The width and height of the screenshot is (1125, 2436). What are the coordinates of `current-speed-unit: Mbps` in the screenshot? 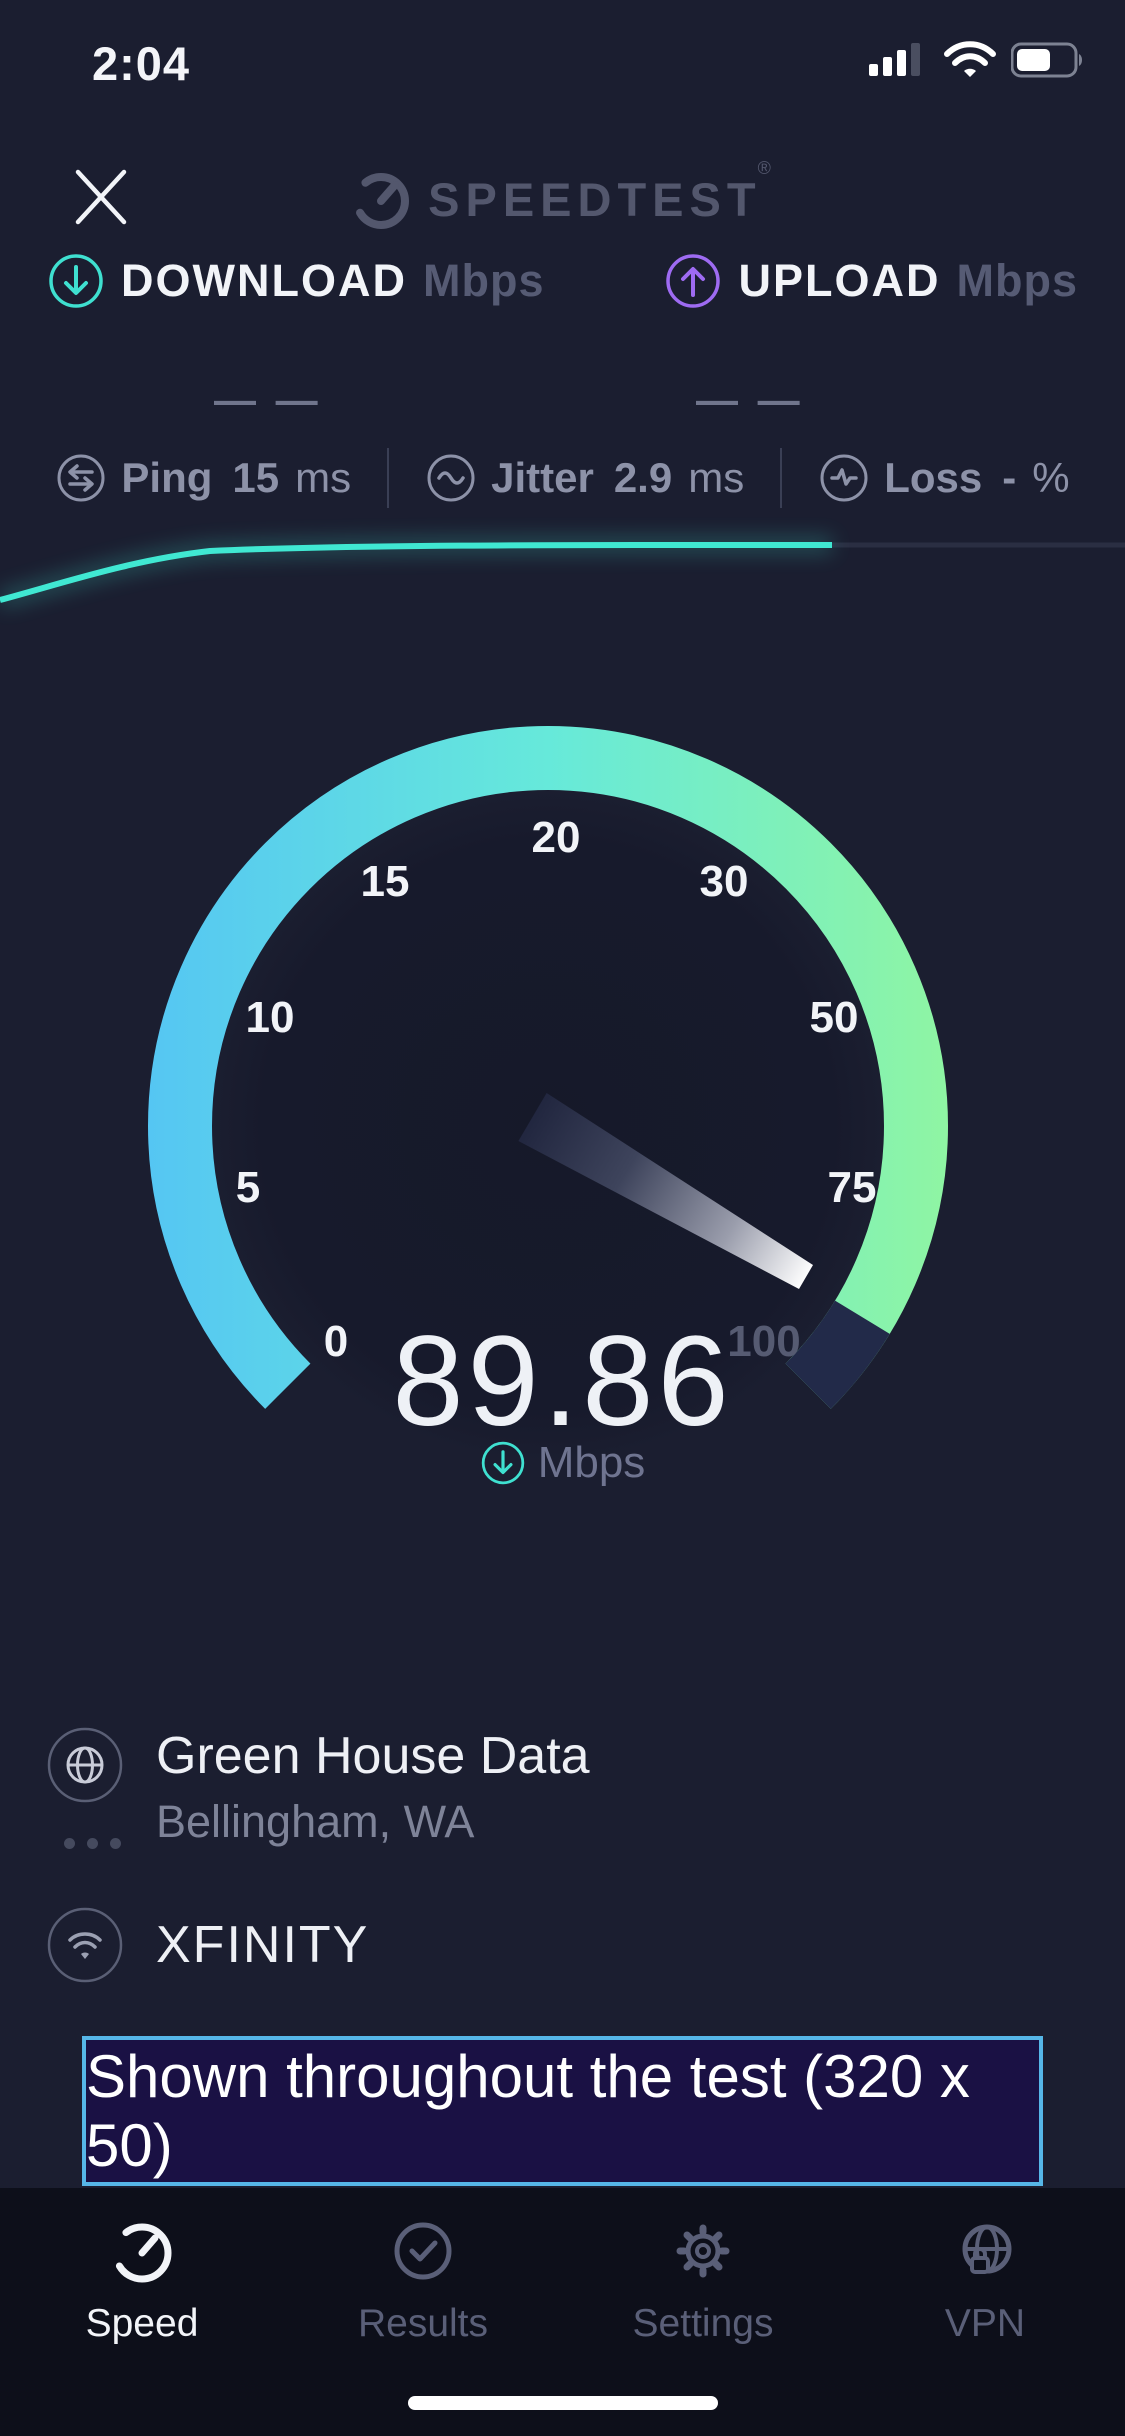 It's located at (591, 1462).